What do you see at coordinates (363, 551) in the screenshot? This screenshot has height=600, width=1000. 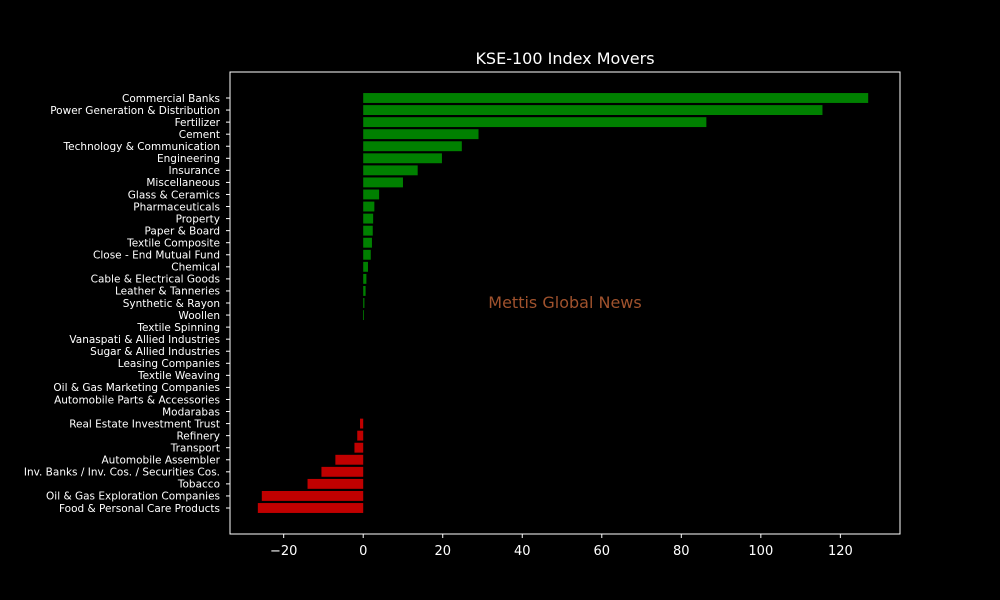 I see `x-tick-label: 0` at bounding box center [363, 551].